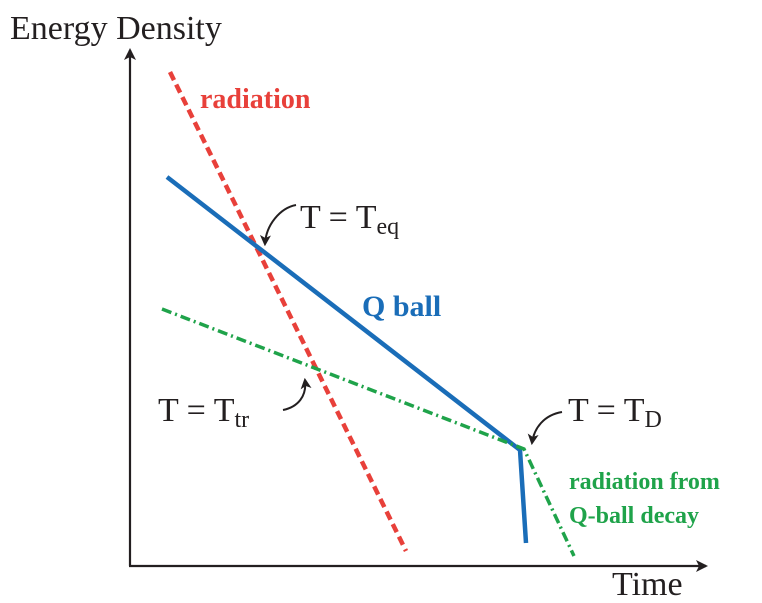 The image size is (762, 603). I want to click on y-axis-label: Energy Density, so click(116, 28).